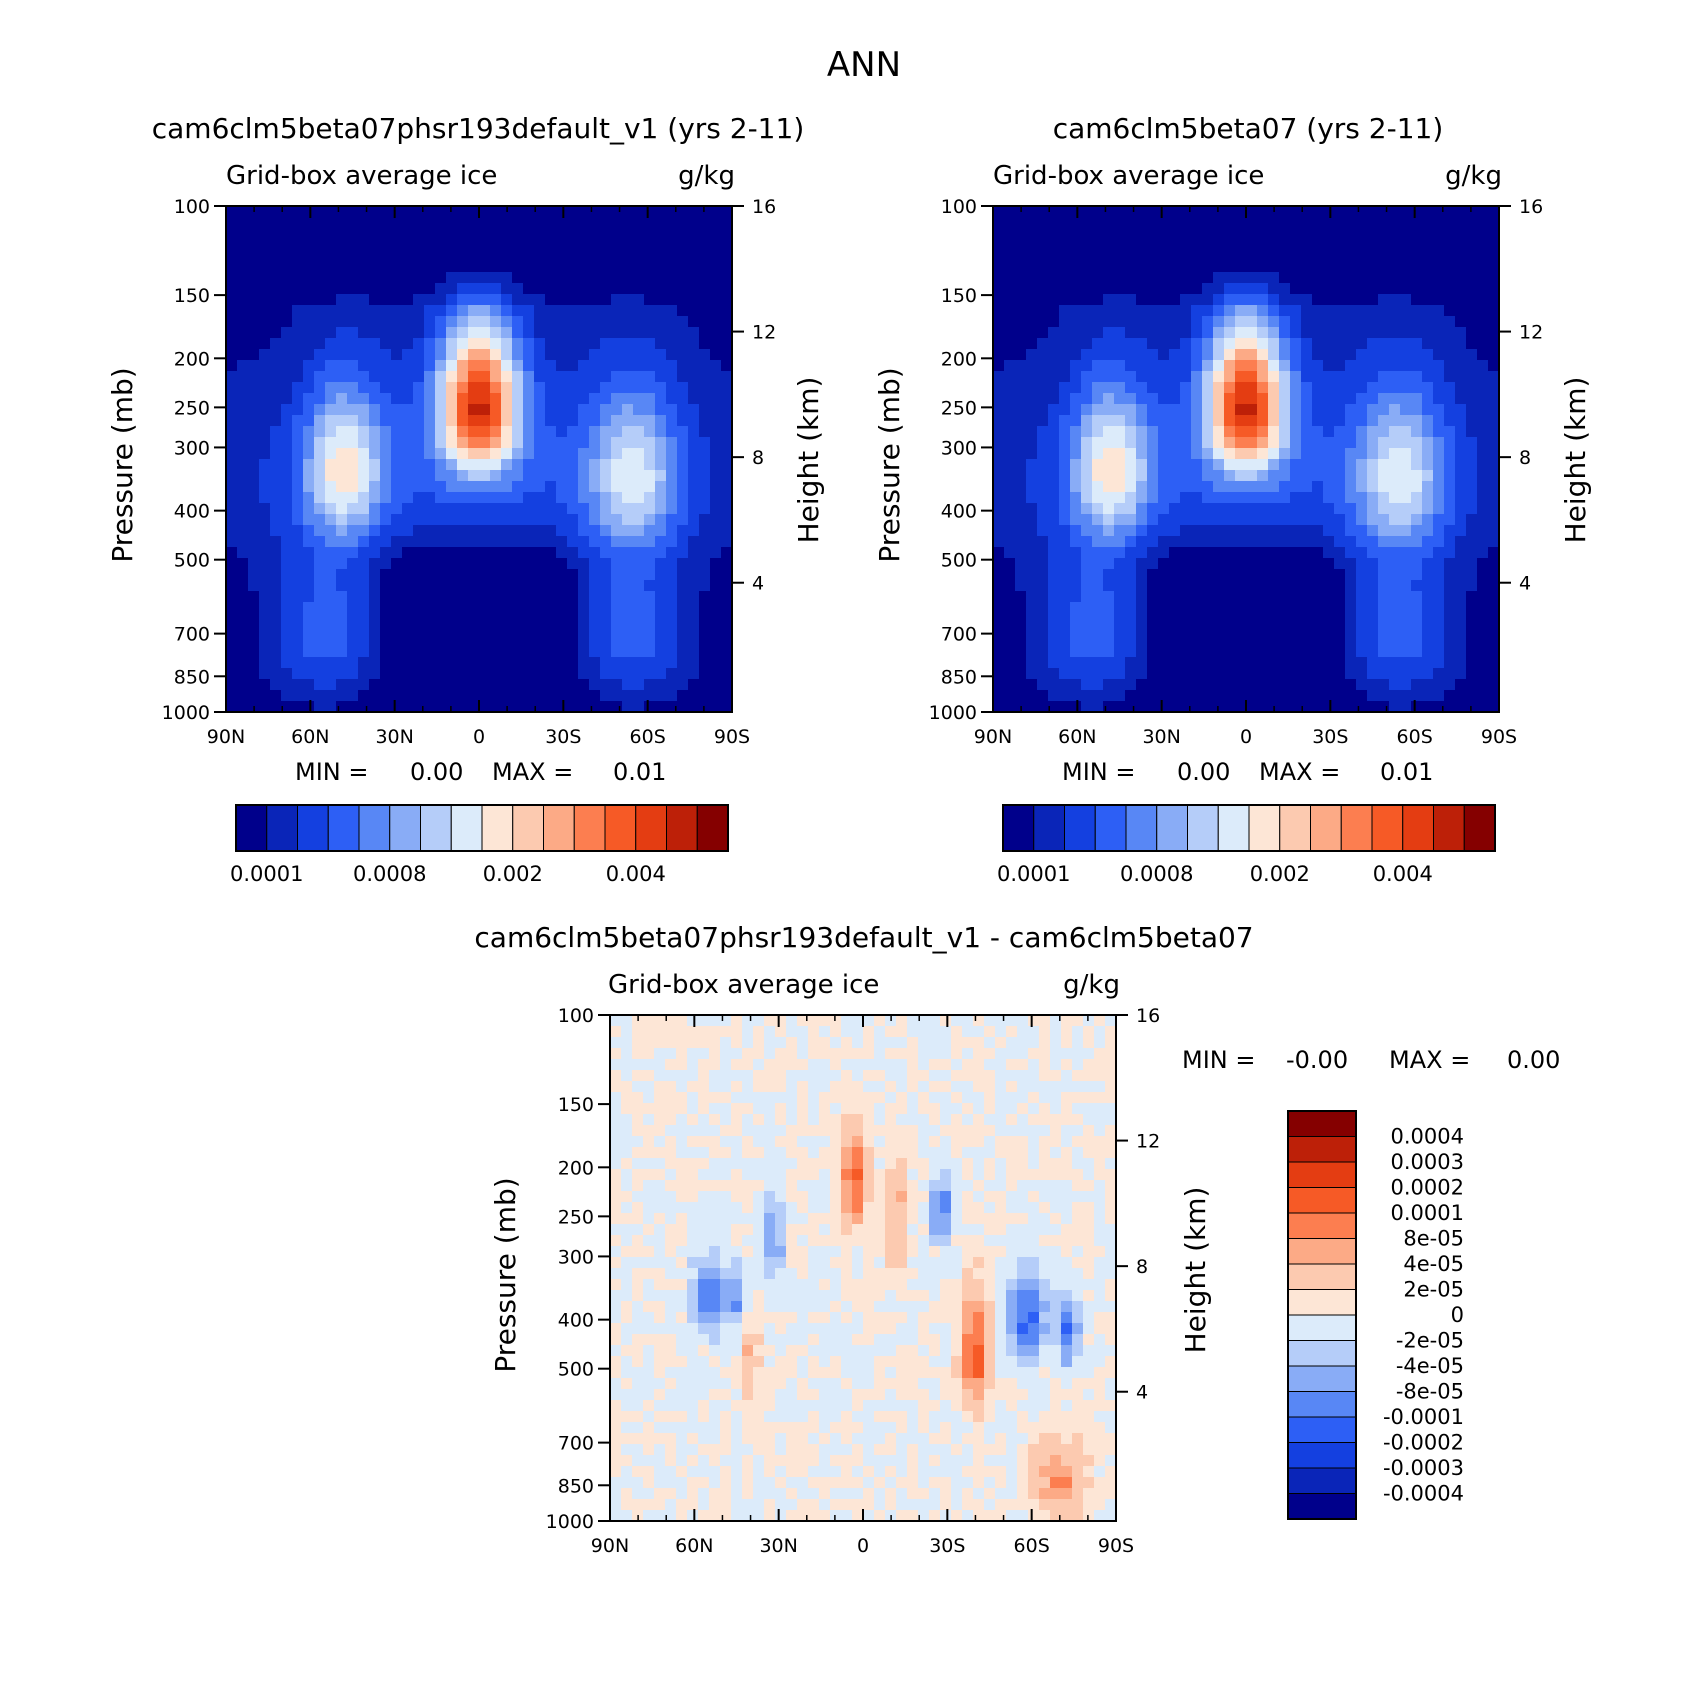  Describe the element at coordinates (1091, 985) in the screenshot. I see `panel-diff-units: g/kg` at that location.